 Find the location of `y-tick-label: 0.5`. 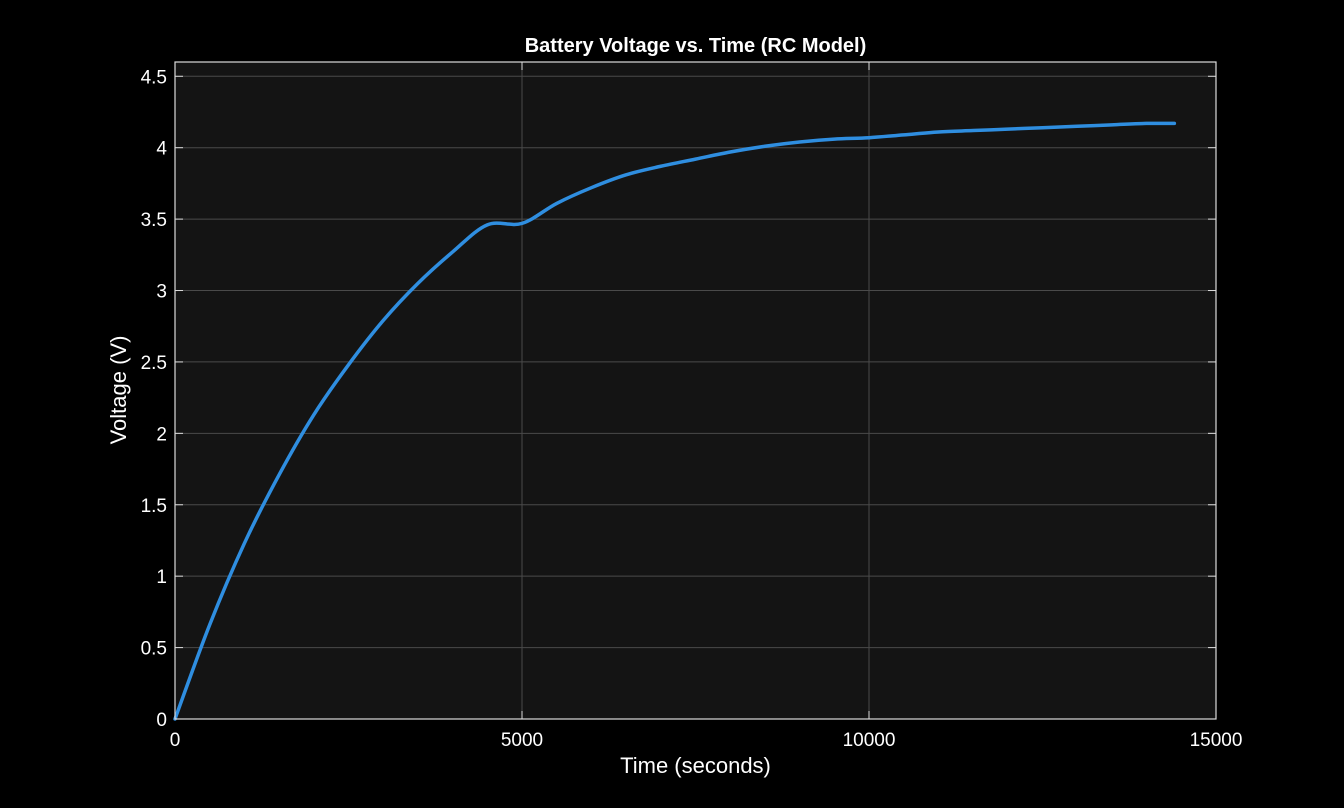

y-tick-label: 0.5 is located at coordinates (154, 649).